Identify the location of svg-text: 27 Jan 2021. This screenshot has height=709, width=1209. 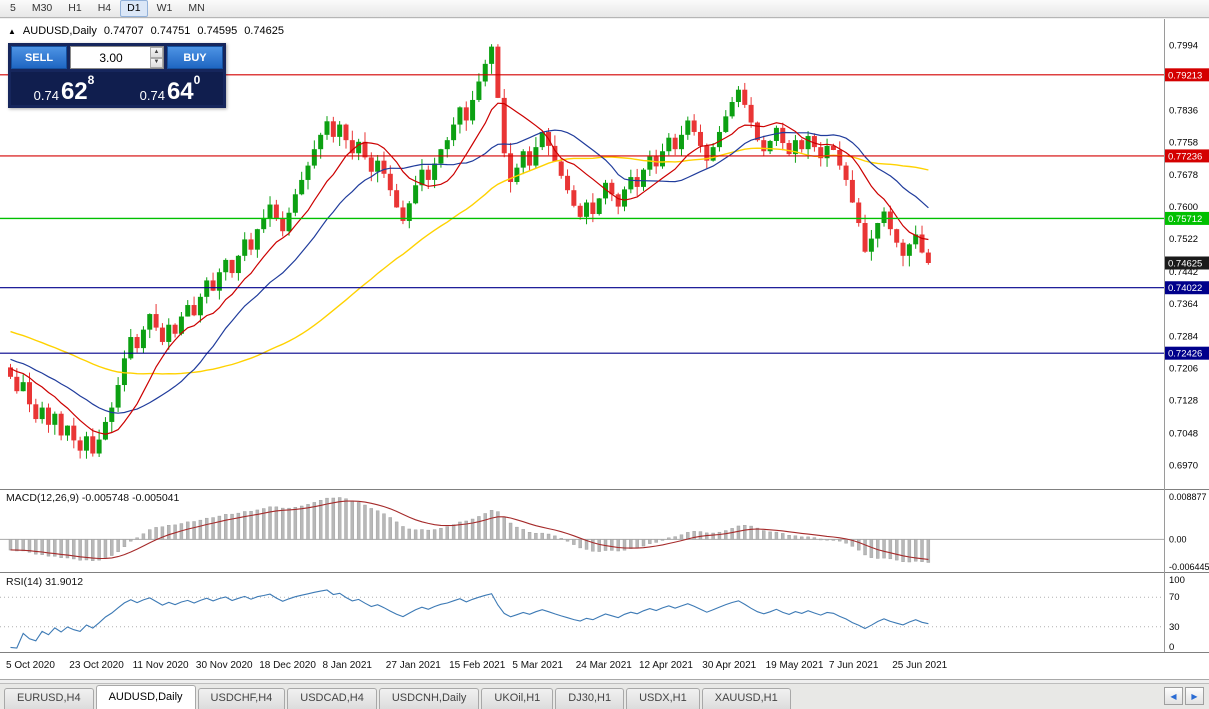
(413, 665).